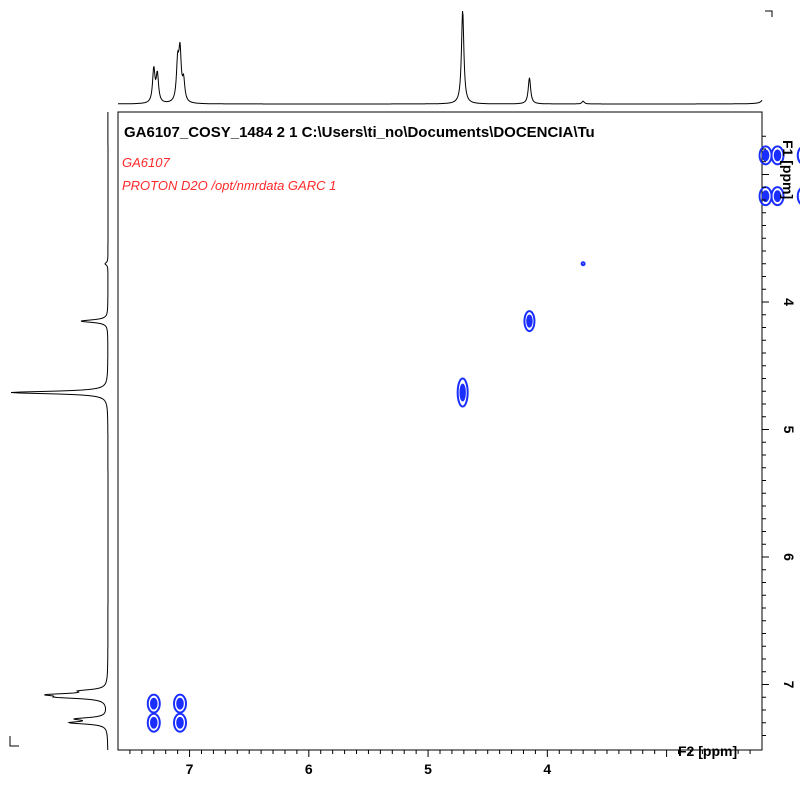 The image size is (800, 795). Describe the element at coordinates (789, 557) in the screenshot. I see `y-tick-label: 6` at that location.